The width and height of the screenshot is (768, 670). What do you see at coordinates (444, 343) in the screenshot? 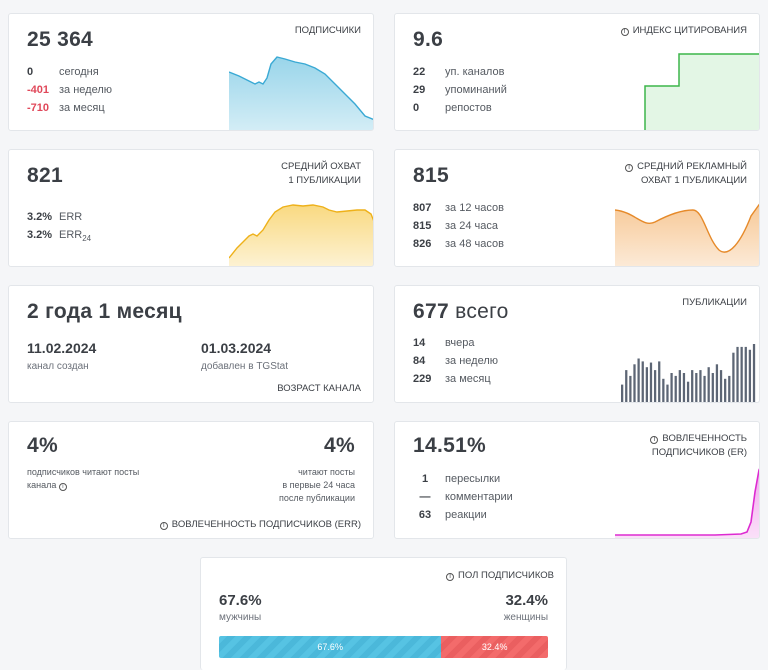
I see `stat-row: 14 вчера` at bounding box center [444, 343].